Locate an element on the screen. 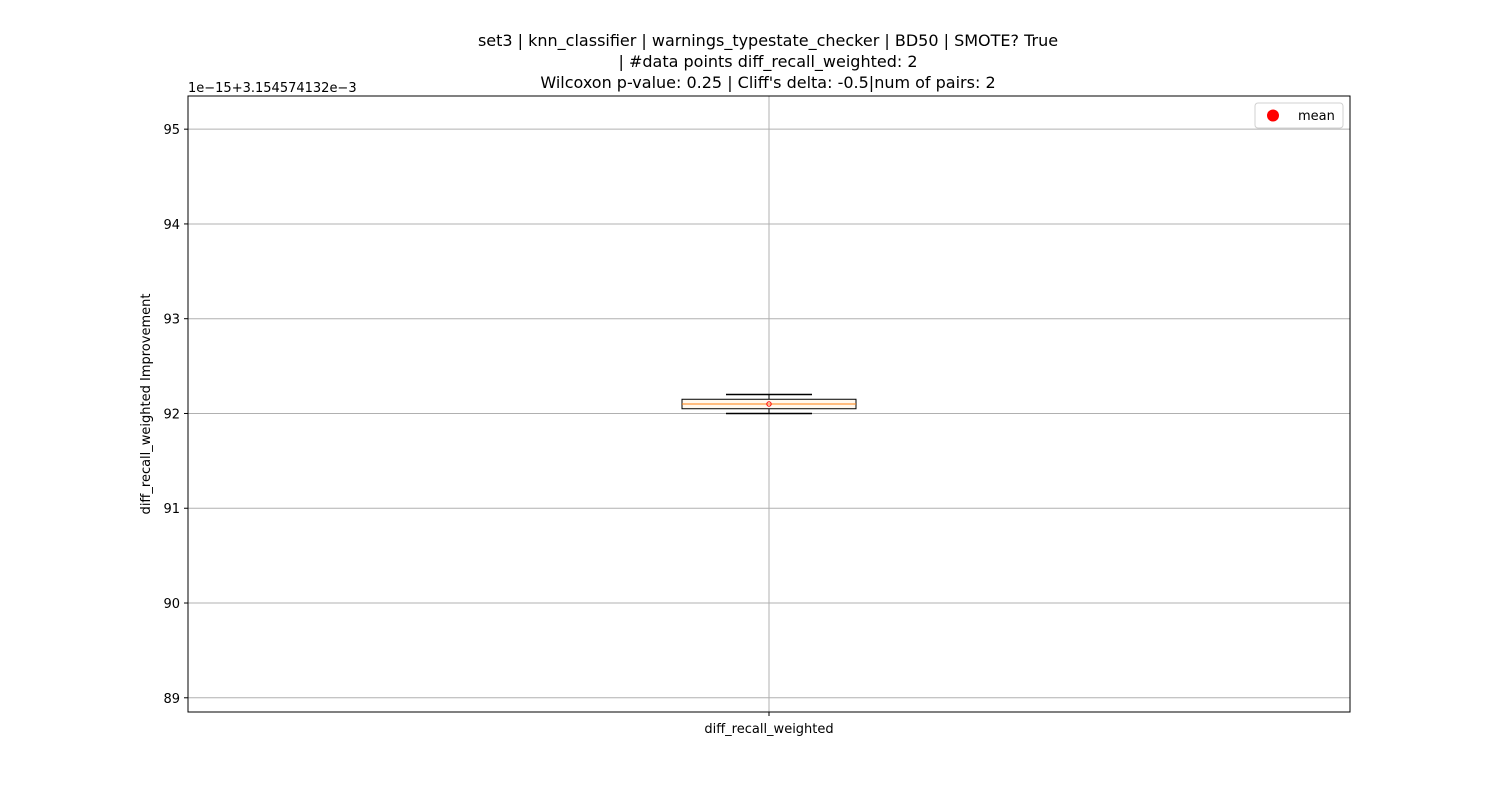  mean-marker is located at coordinates (769, 404).